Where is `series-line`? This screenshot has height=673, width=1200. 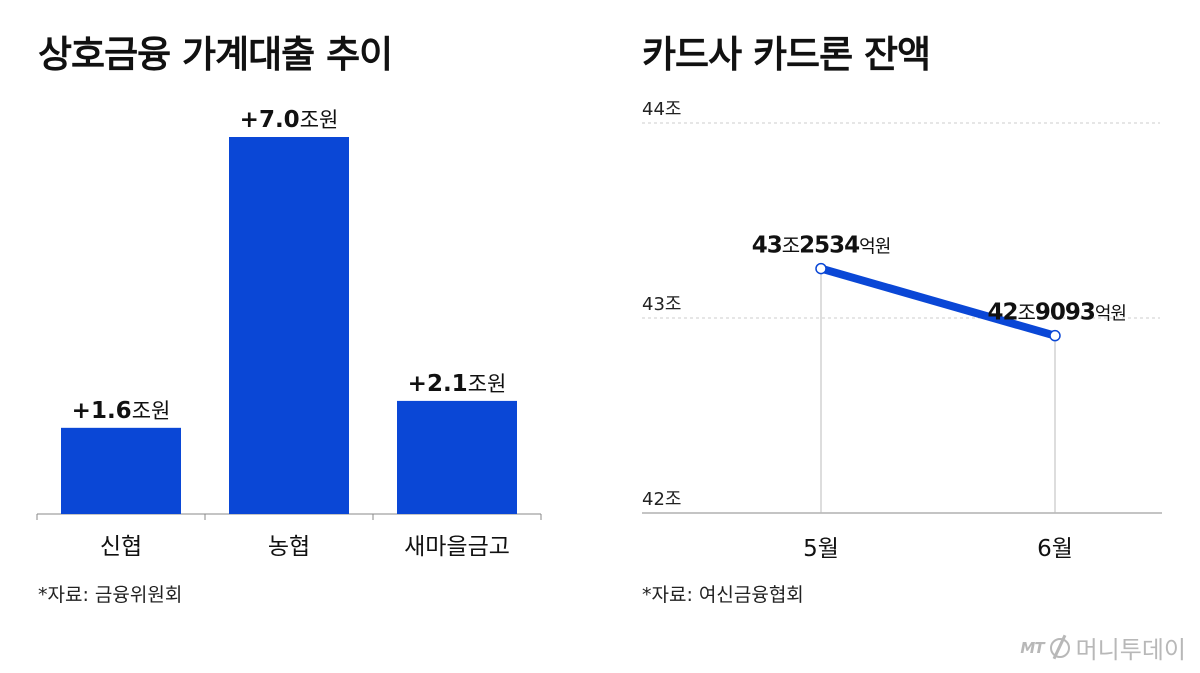
series-line is located at coordinates (938, 302).